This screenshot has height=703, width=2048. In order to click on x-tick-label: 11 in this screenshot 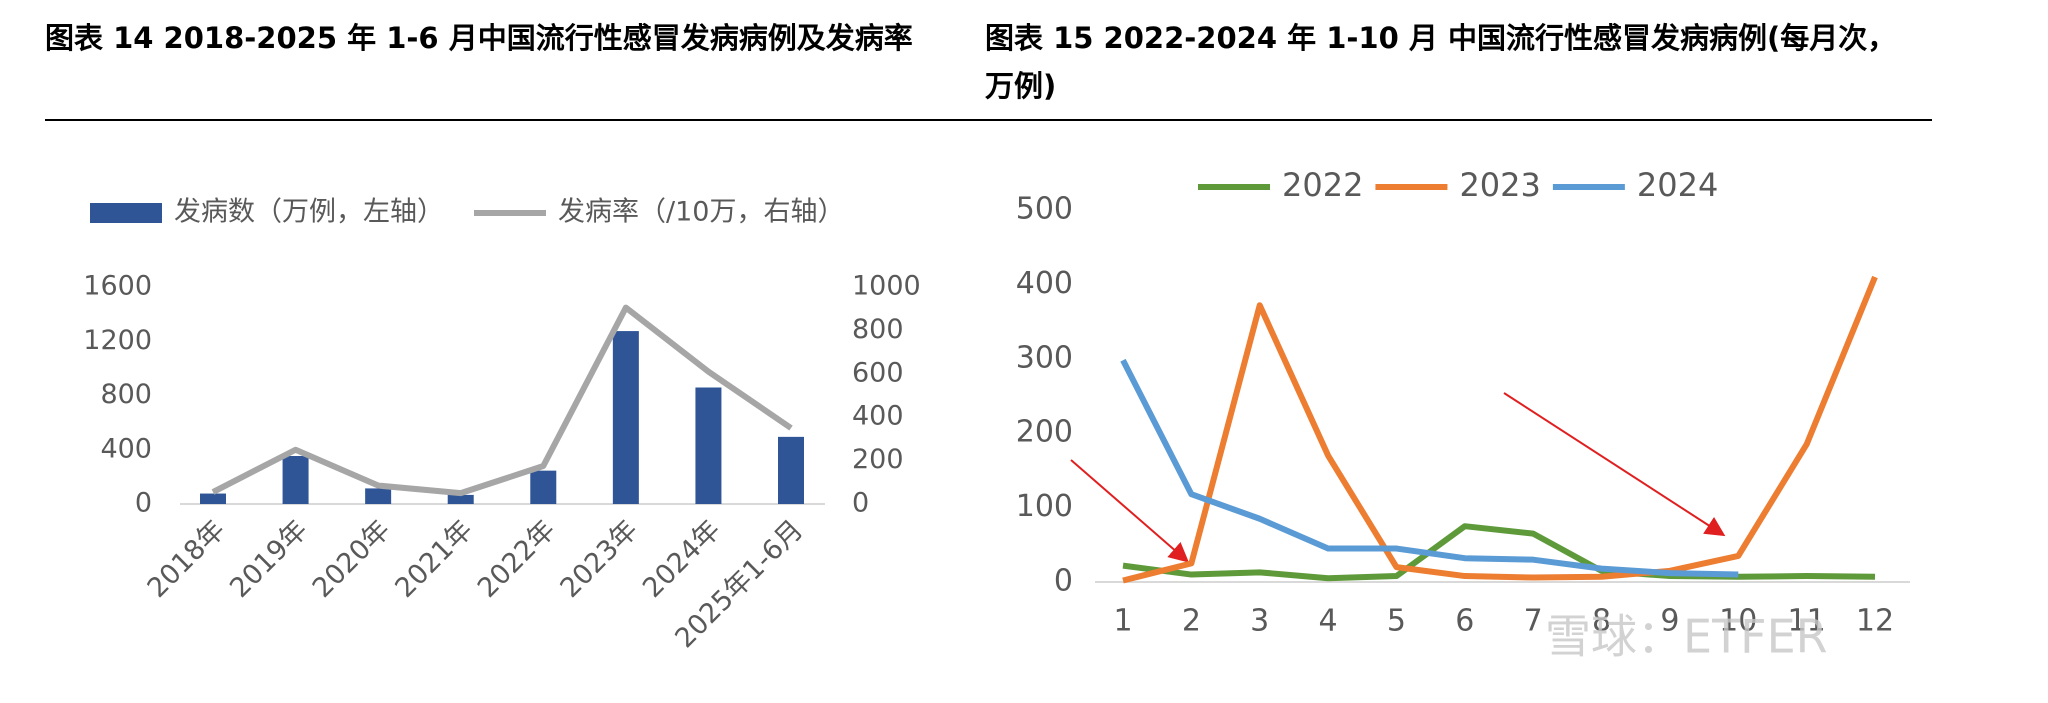, I will do `click(1807, 621)`.